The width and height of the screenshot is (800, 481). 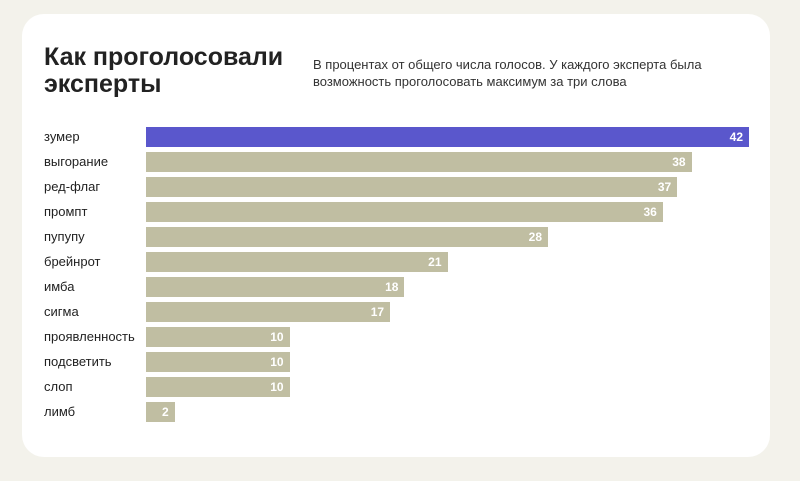 What do you see at coordinates (377, 312) in the screenshot?
I see `data-label: 17` at bounding box center [377, 312].